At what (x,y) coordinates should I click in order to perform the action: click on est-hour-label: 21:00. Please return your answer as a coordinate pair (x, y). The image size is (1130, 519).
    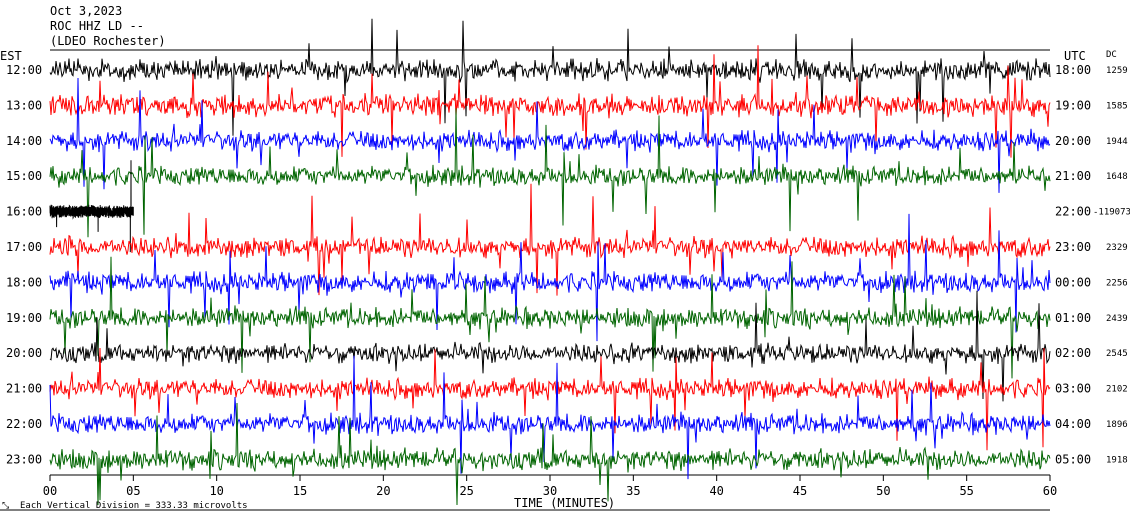
    Looking at the image, I should click on (24, 389).